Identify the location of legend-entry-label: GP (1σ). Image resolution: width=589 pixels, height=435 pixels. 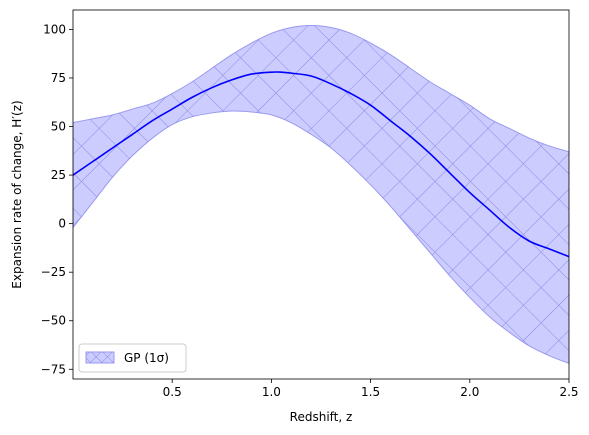
(146, 358).